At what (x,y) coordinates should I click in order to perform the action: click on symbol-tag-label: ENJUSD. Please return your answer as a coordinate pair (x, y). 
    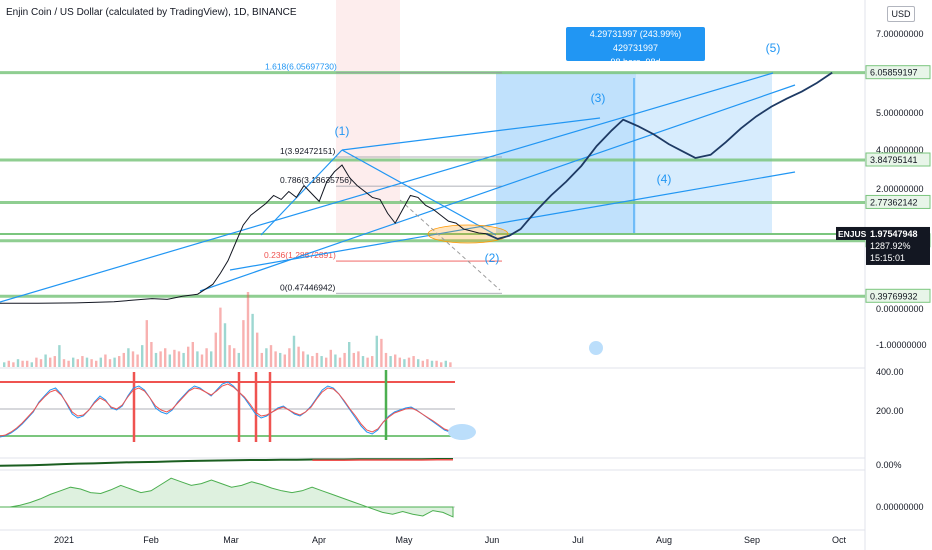
    Looking at the image, I should click on (855, 234).